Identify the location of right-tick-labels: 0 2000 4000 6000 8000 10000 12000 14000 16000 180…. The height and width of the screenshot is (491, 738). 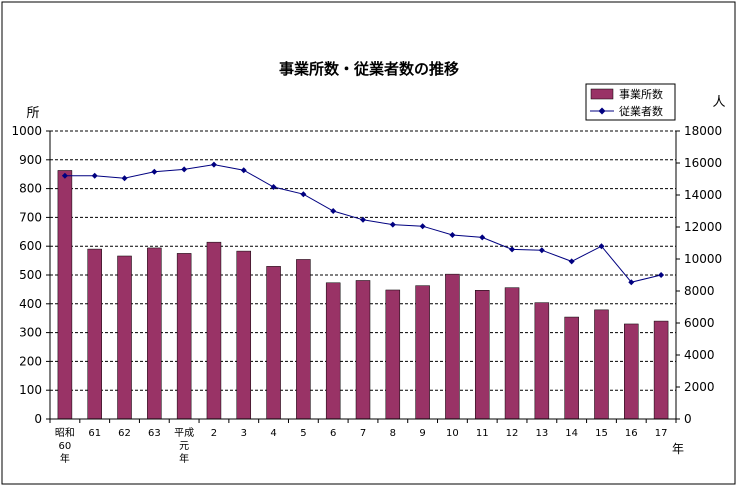
(703, 275).